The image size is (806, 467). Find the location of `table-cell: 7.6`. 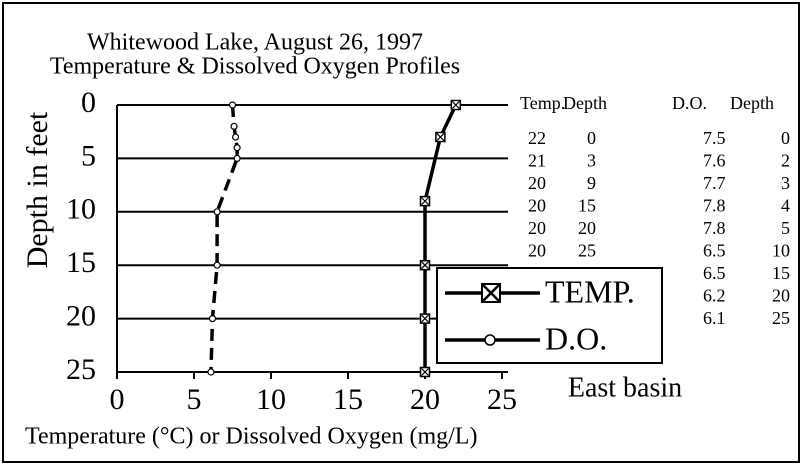

table-cell: 7.6 is located at coordinates (714, 161).